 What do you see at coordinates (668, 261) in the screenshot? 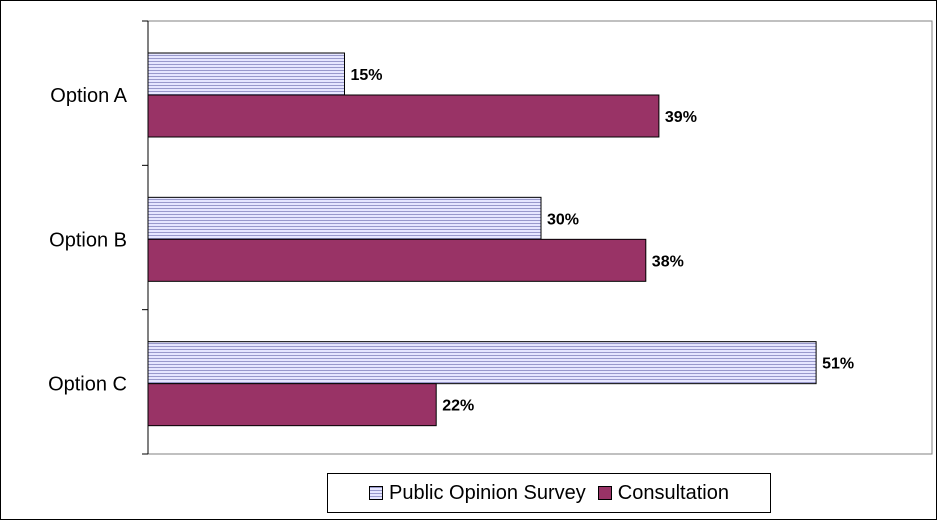
I see `data-label: 38%` at bounding box center [668, 261].